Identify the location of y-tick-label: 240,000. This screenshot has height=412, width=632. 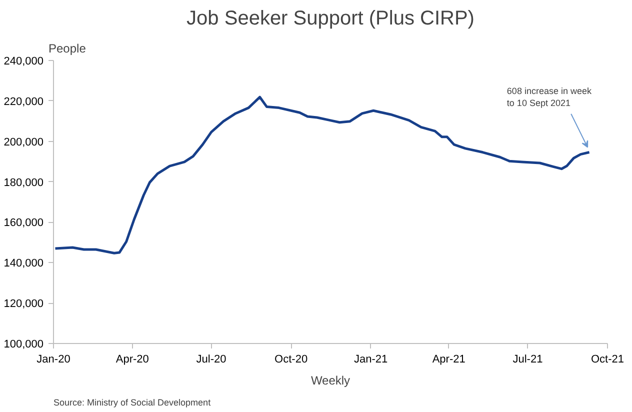
(24, 62).